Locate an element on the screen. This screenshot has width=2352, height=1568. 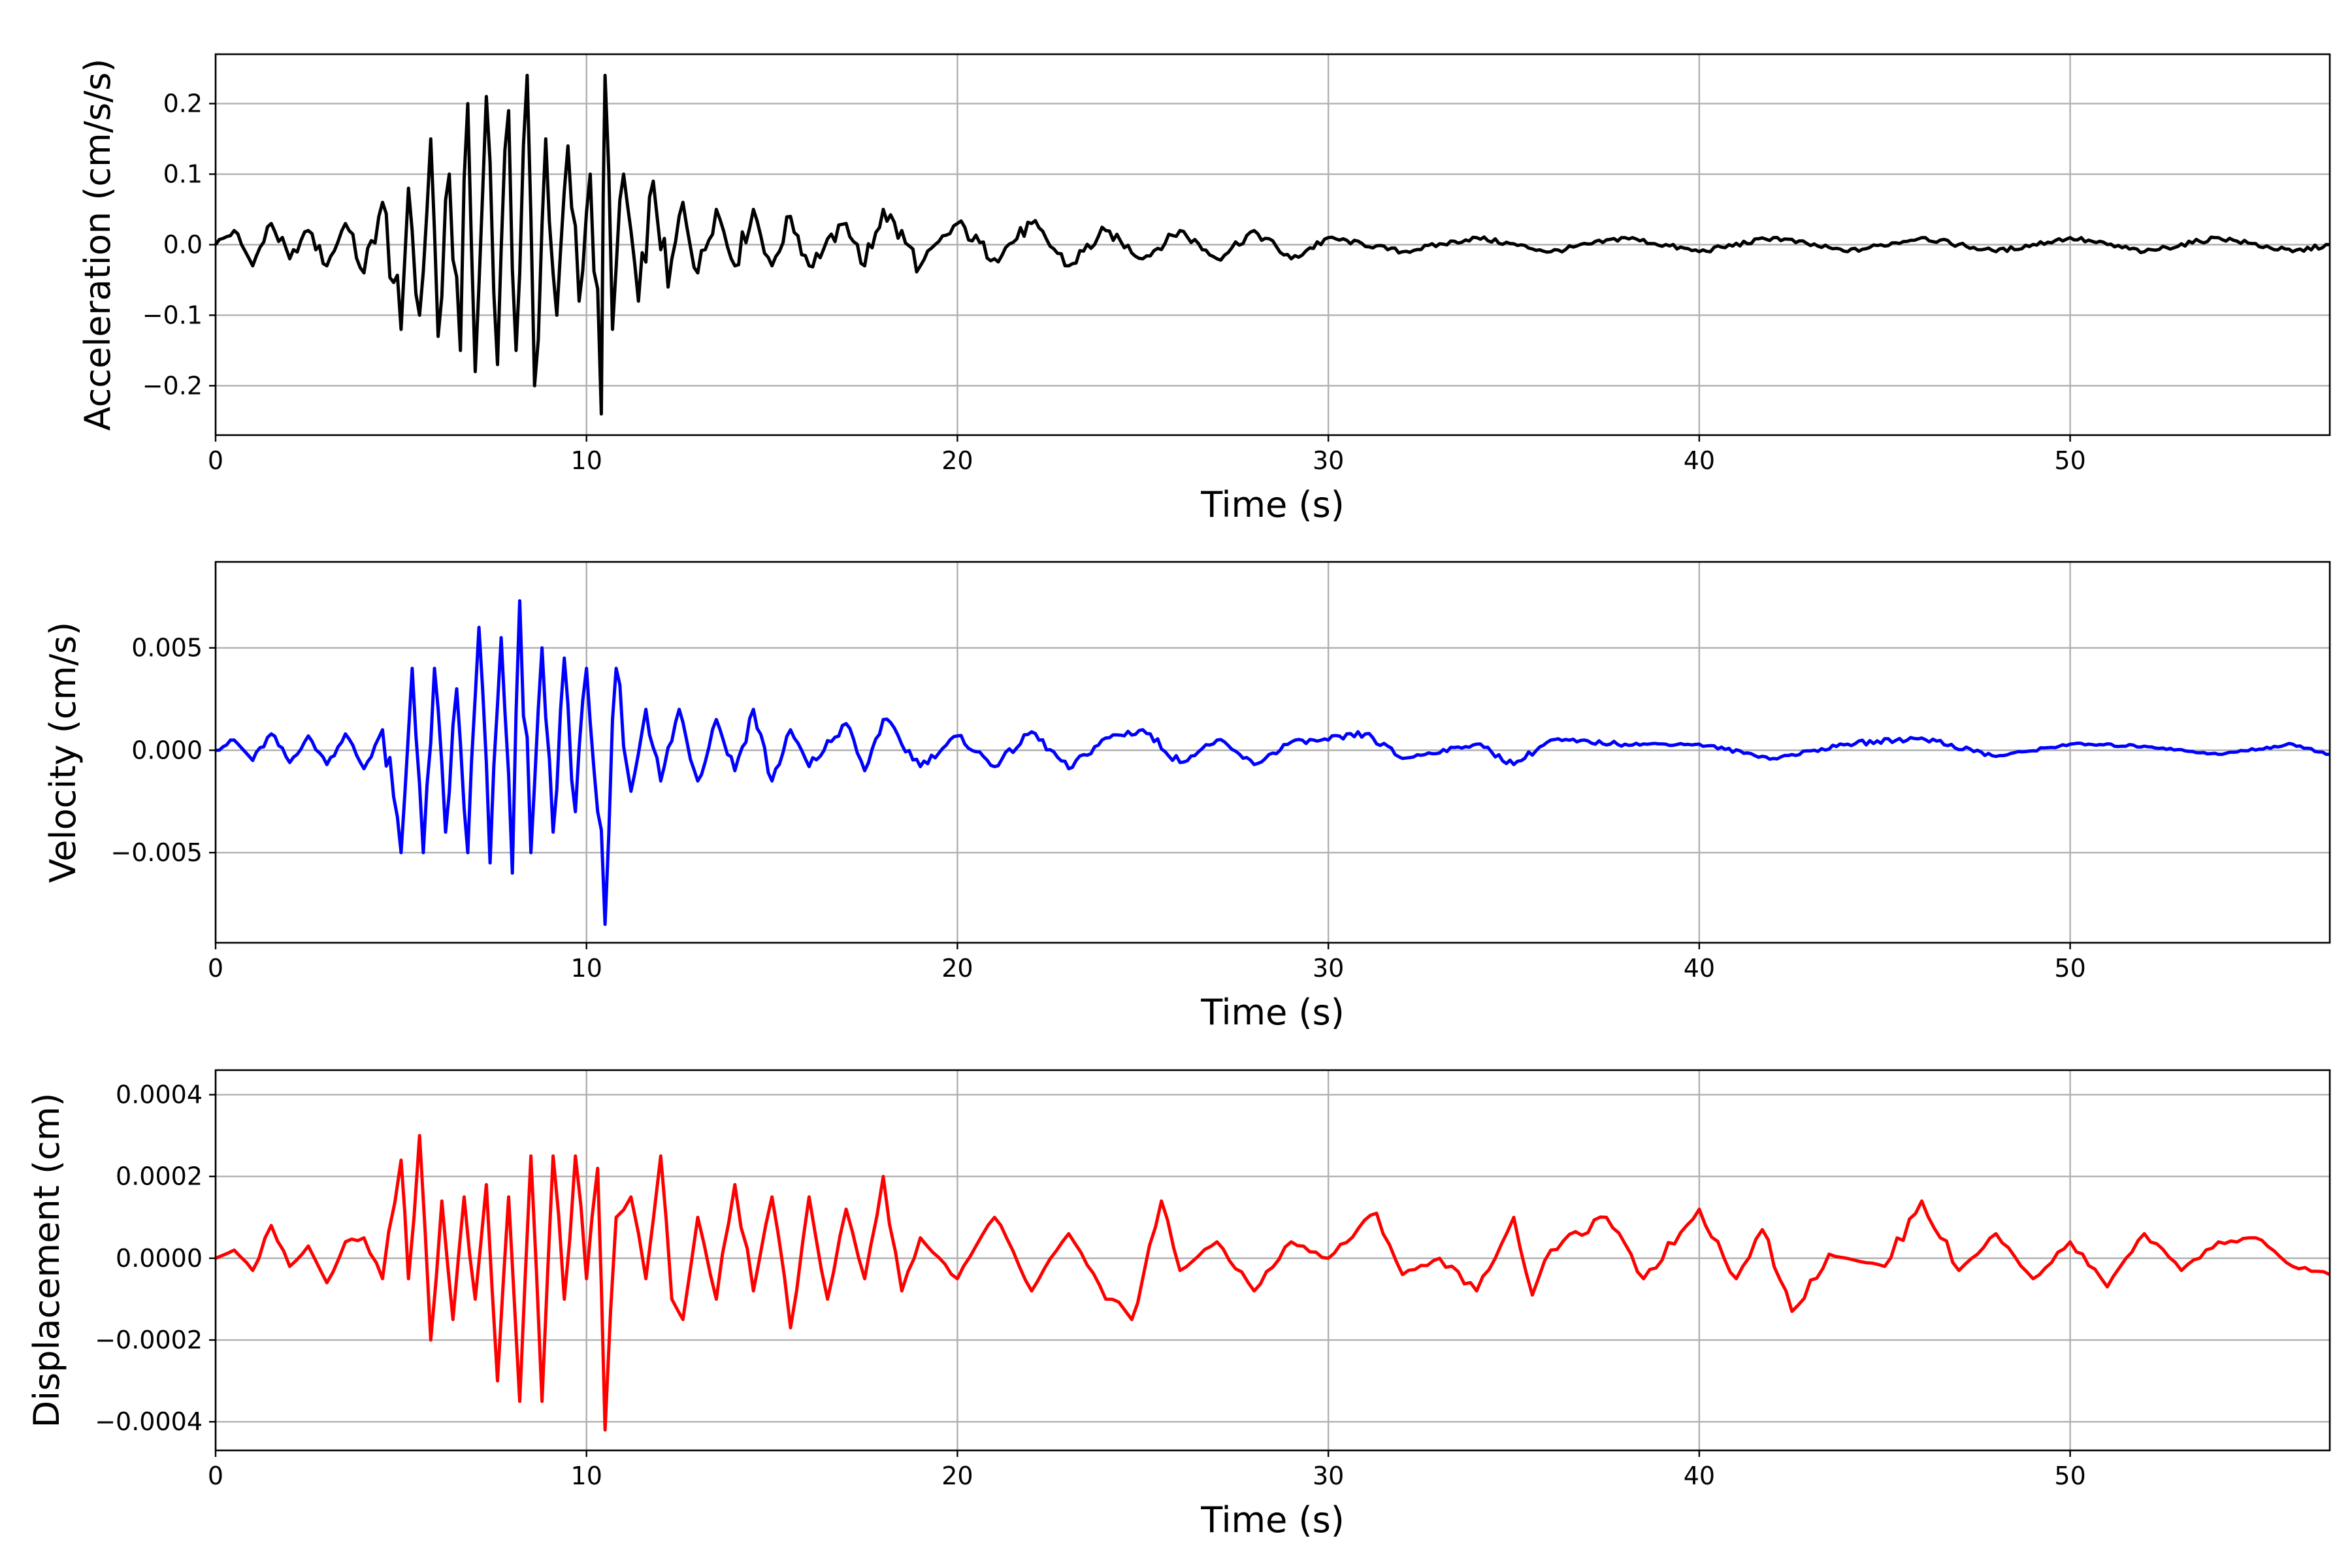
y-tick-label: −0.005 is located at coordinates (156, 852).